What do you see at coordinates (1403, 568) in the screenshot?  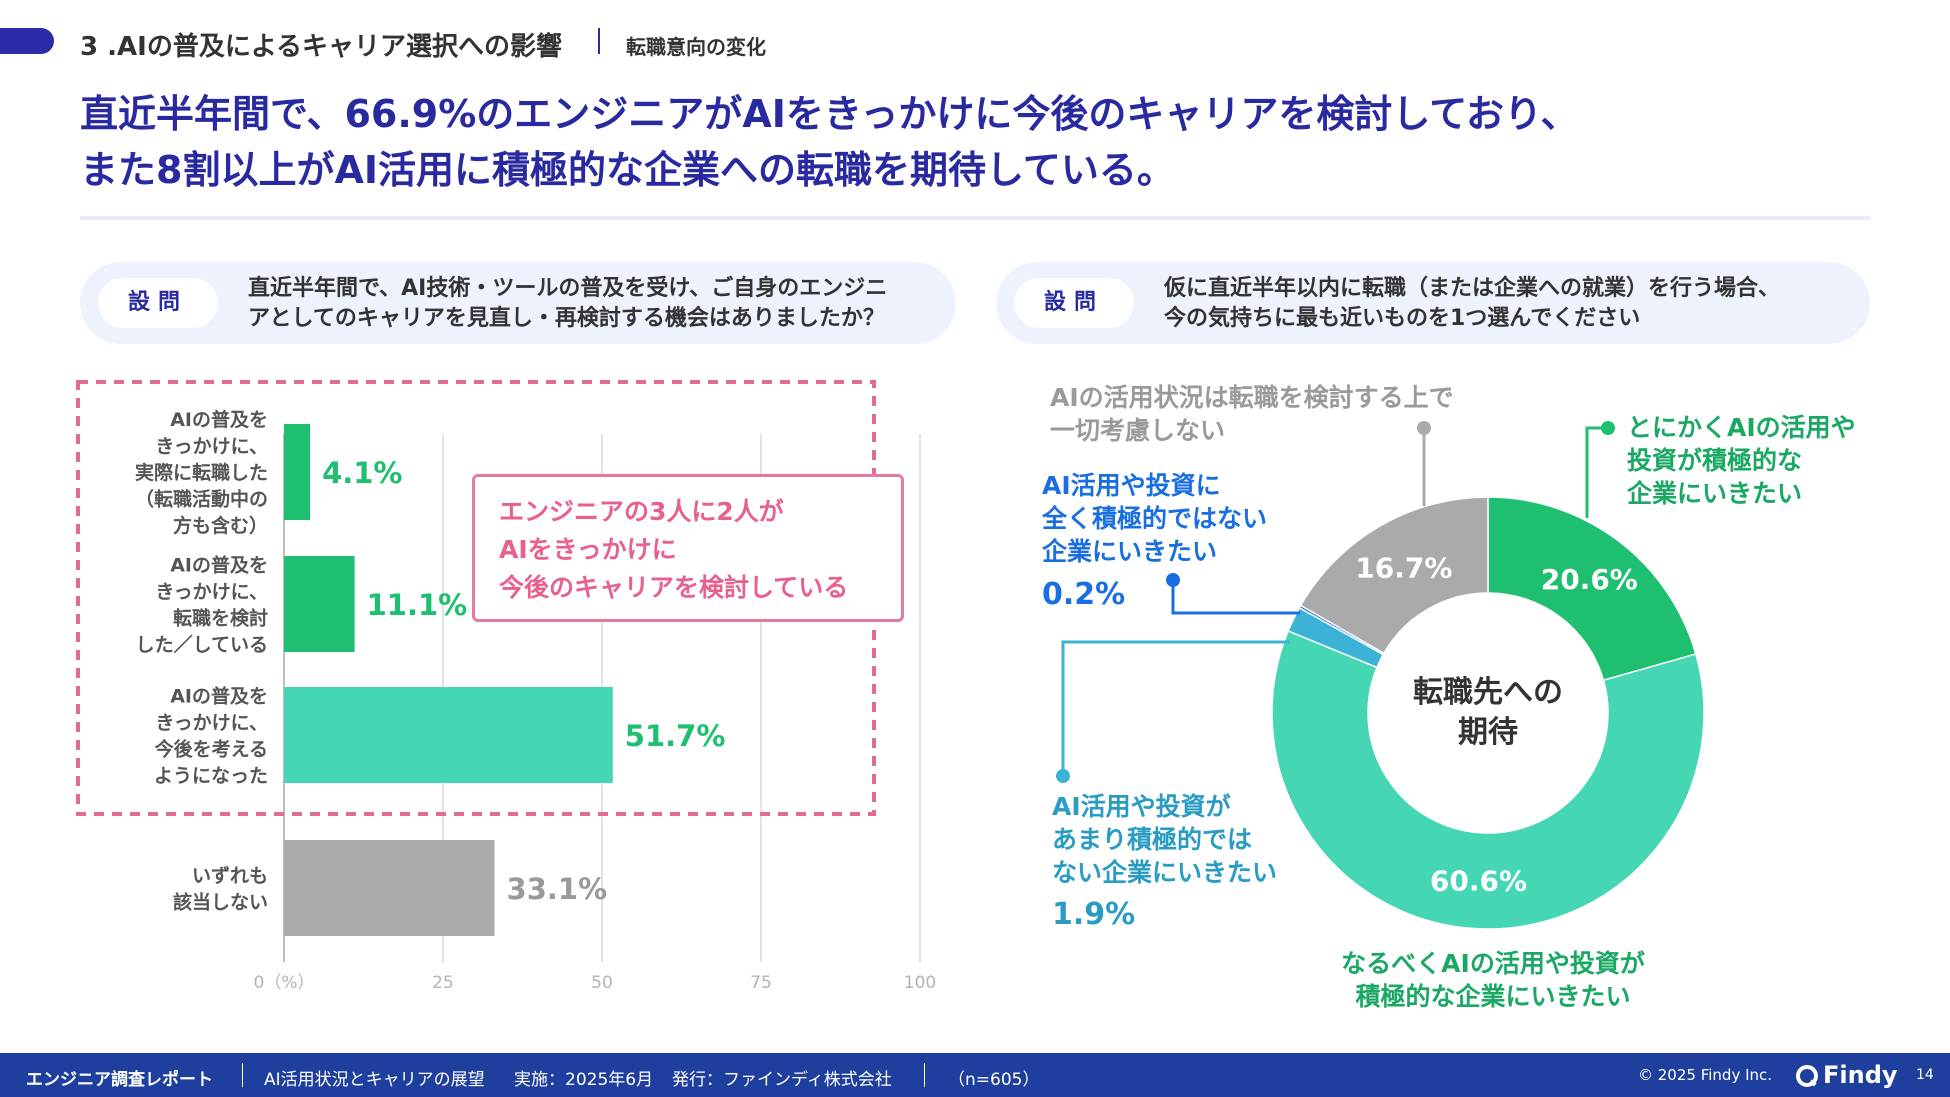 I see `slice-value-label: 16.7%` at bounding box center [1403, 568].